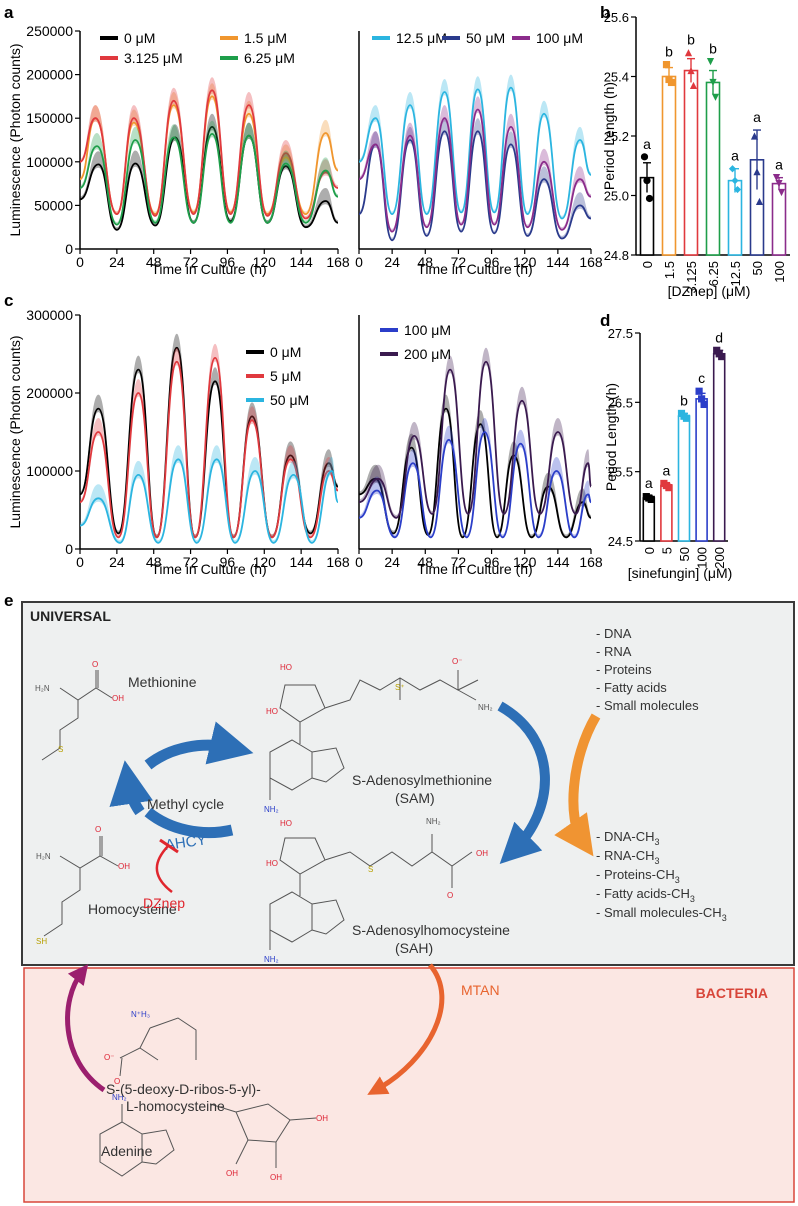 Image resolution: width=798 pixels, height=1206 pixels. What do you see at coordinates (480, 990) in the screenshot?
I see `mtan-label: MTAN` at bounding box center [480, 990].